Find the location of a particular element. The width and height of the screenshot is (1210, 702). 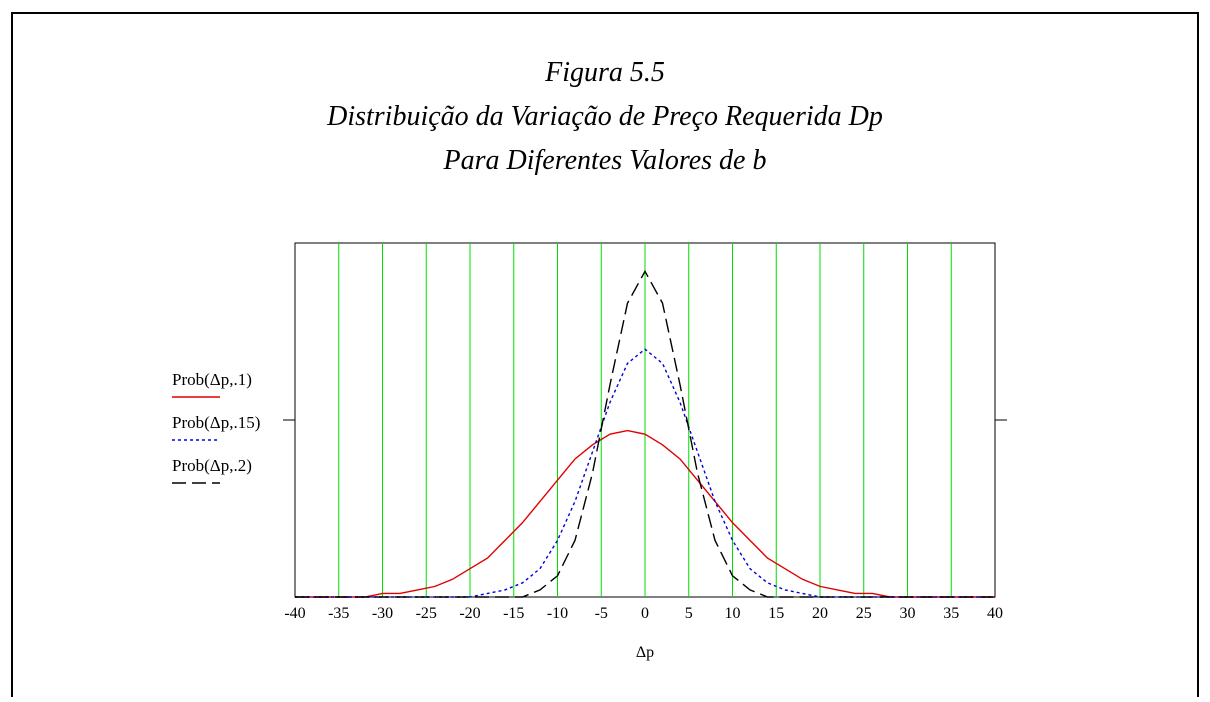

x-tick-label: -5 is located at coordinates (601, 613).